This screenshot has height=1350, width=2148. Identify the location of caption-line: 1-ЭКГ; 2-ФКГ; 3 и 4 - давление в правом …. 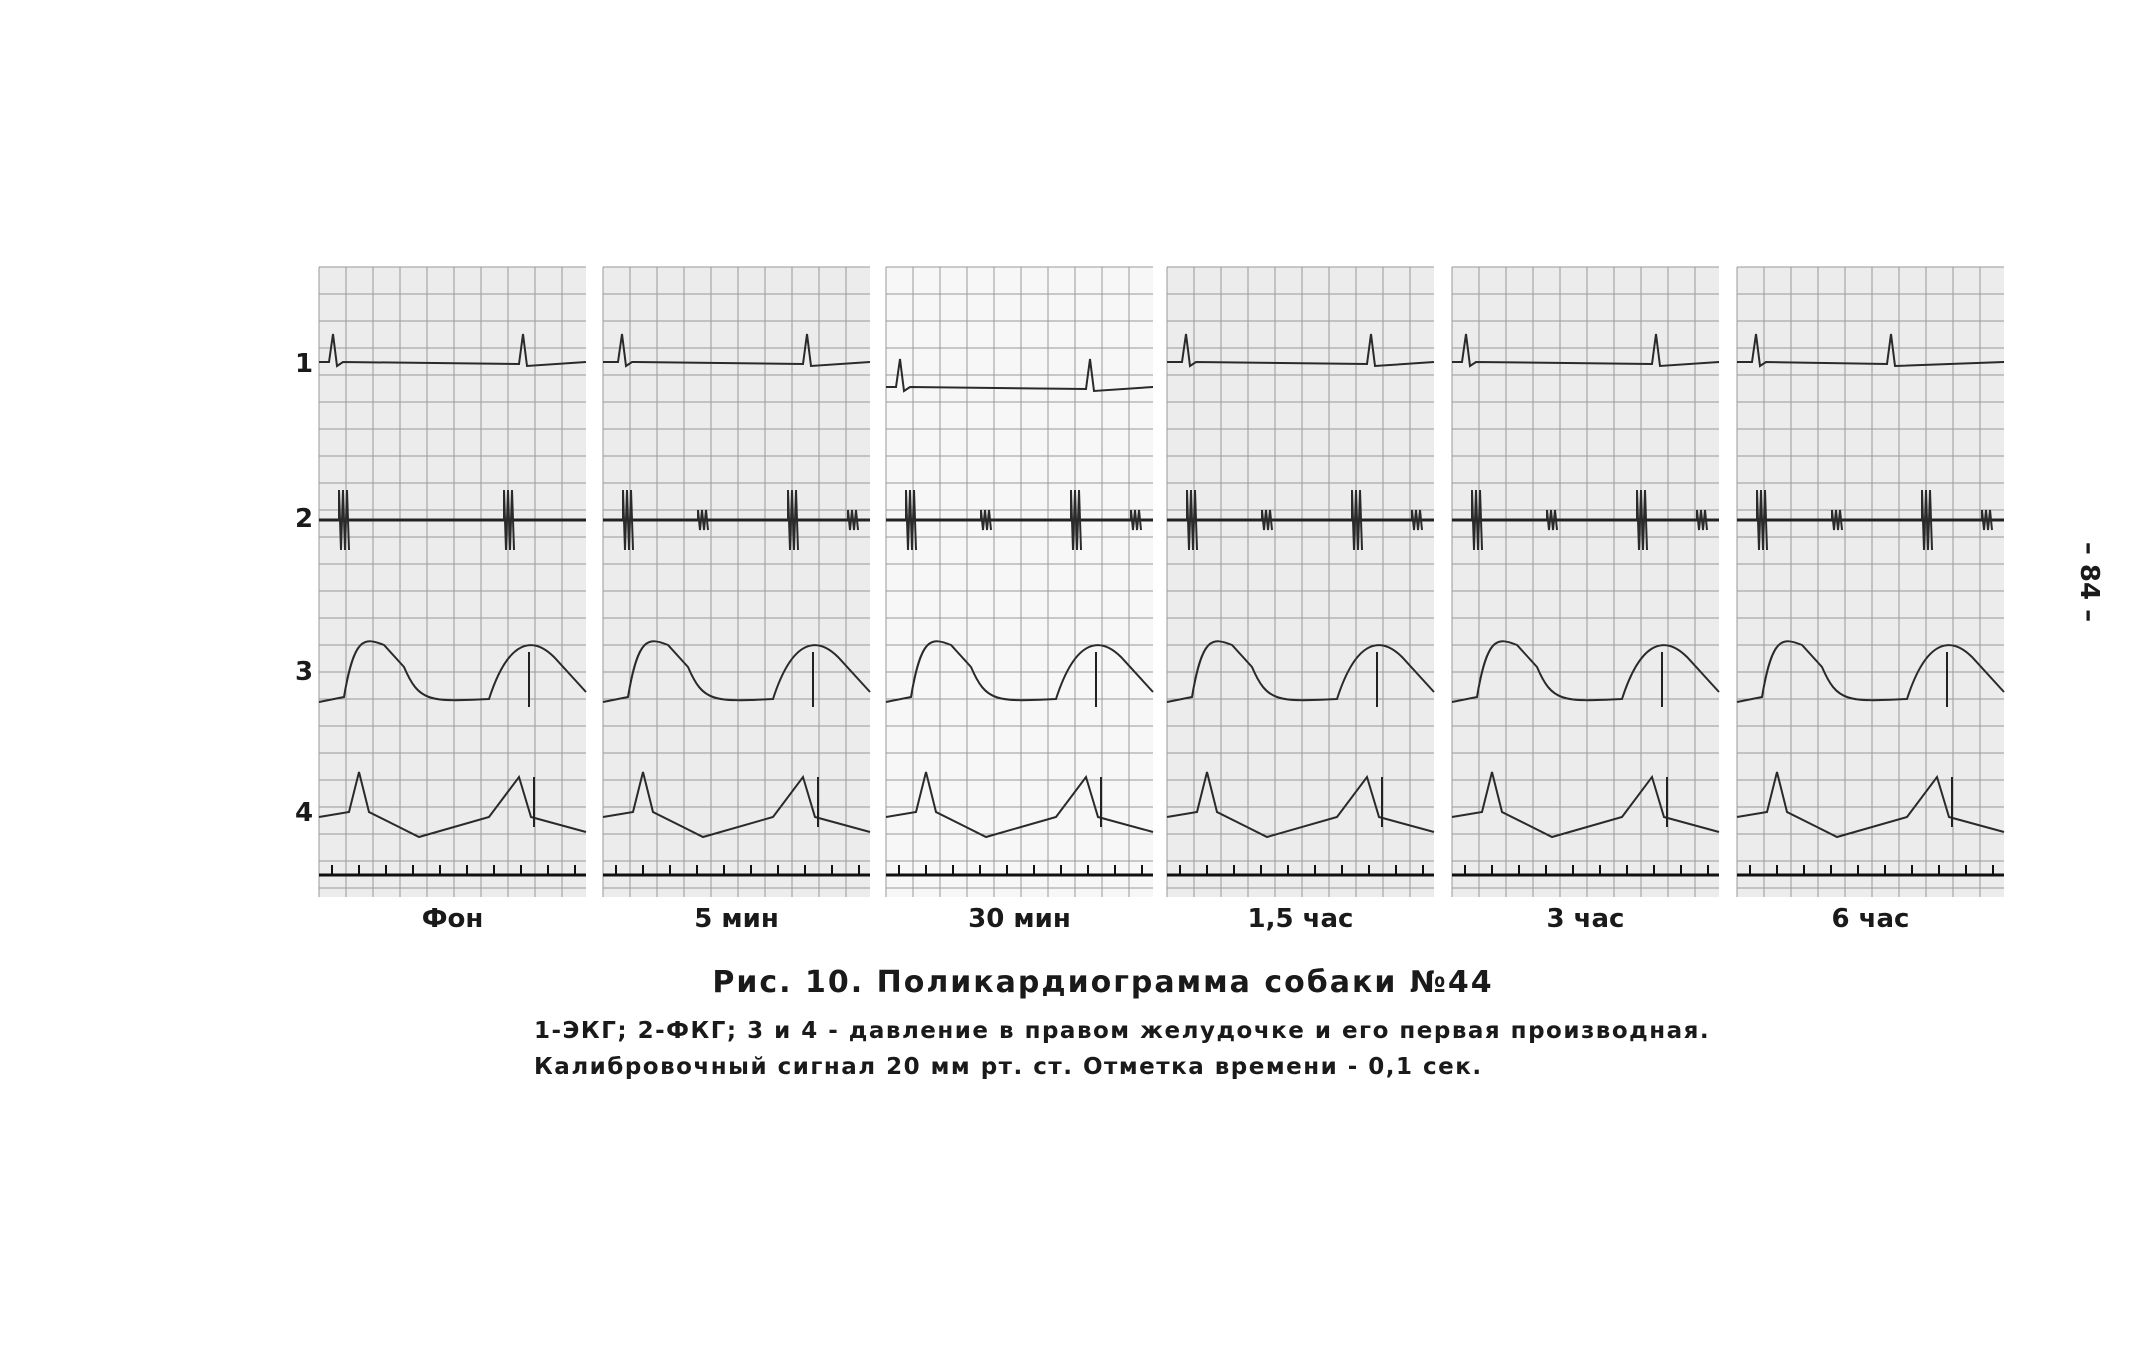
(1122, 1031).